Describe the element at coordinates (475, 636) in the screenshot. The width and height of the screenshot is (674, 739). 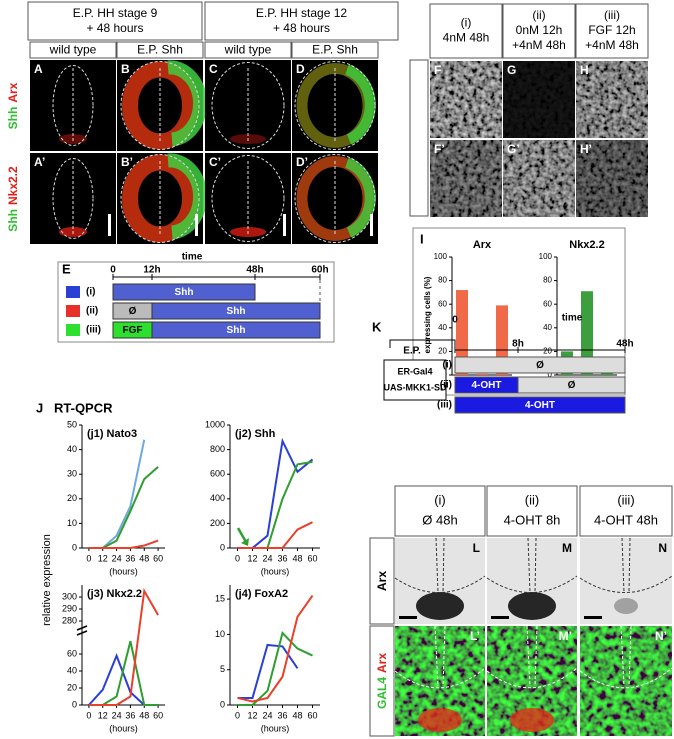
I see `panel-letter: L’` at that location.